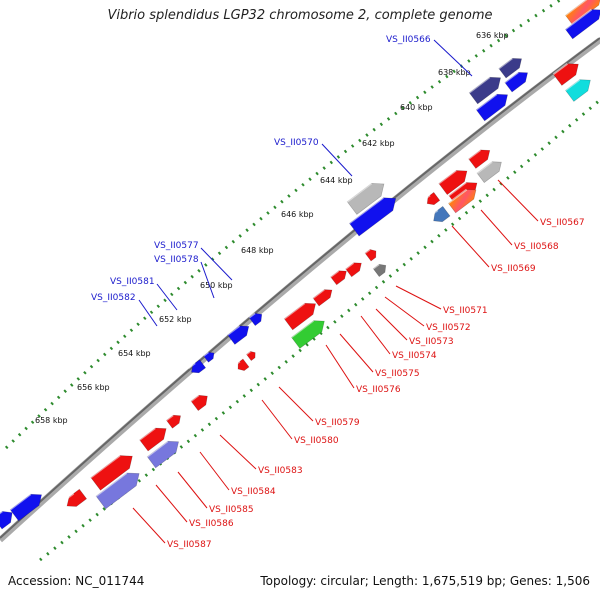 The width and height of the screenshot is (600, 600). Describe the element at coordinates (231, 510) in the screenshot. I see `gene-label: VS_II0585` at that location.